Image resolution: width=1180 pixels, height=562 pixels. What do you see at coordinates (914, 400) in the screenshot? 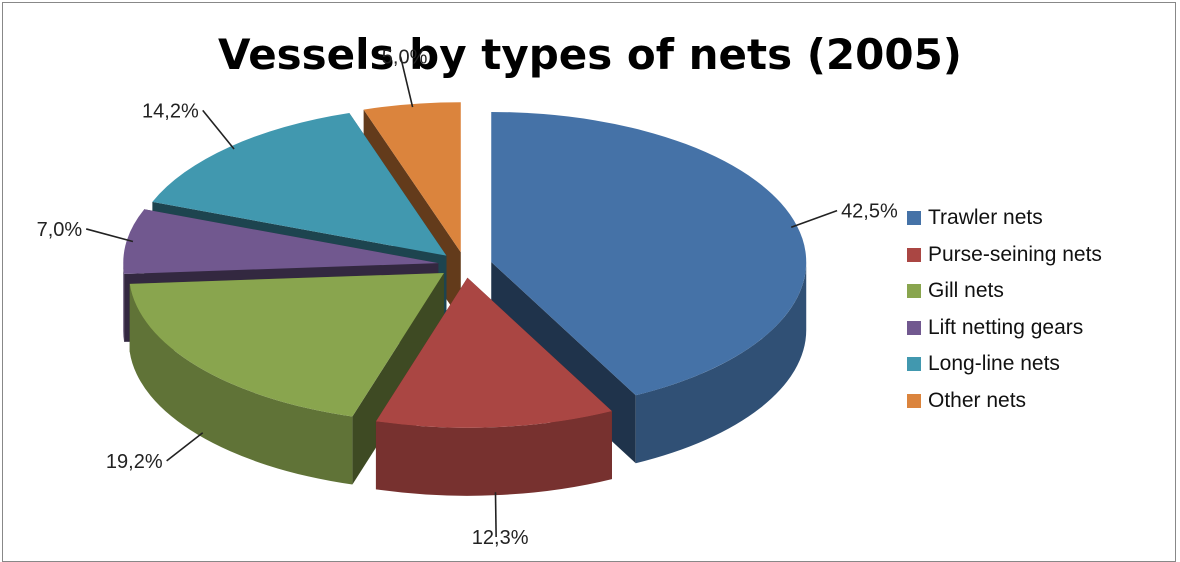
I see `legend-swatch-other-nets` at bounding box center [914, 400].